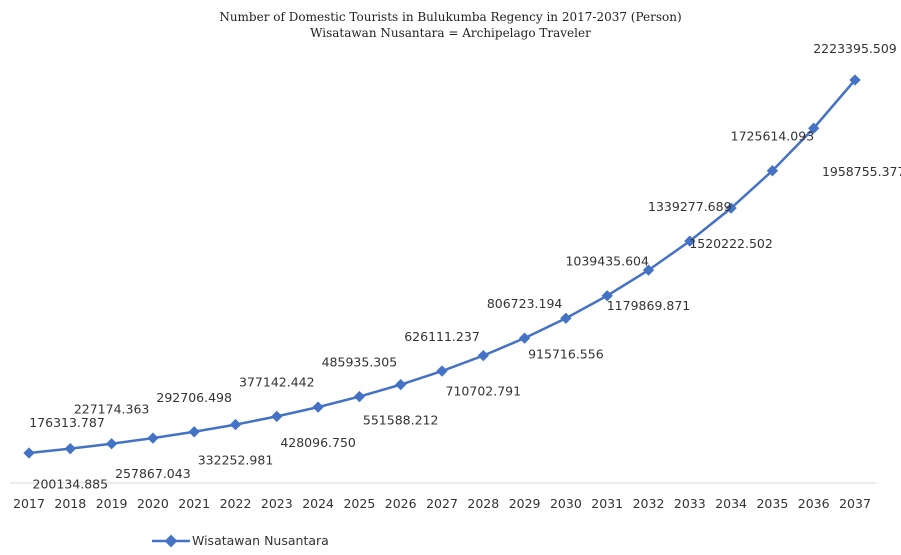 The width and height of the screenshot is (901, 555). Describe the element at coordinates (442, 336) in the screenshot. I see `data-label: 626111.237` at that location.